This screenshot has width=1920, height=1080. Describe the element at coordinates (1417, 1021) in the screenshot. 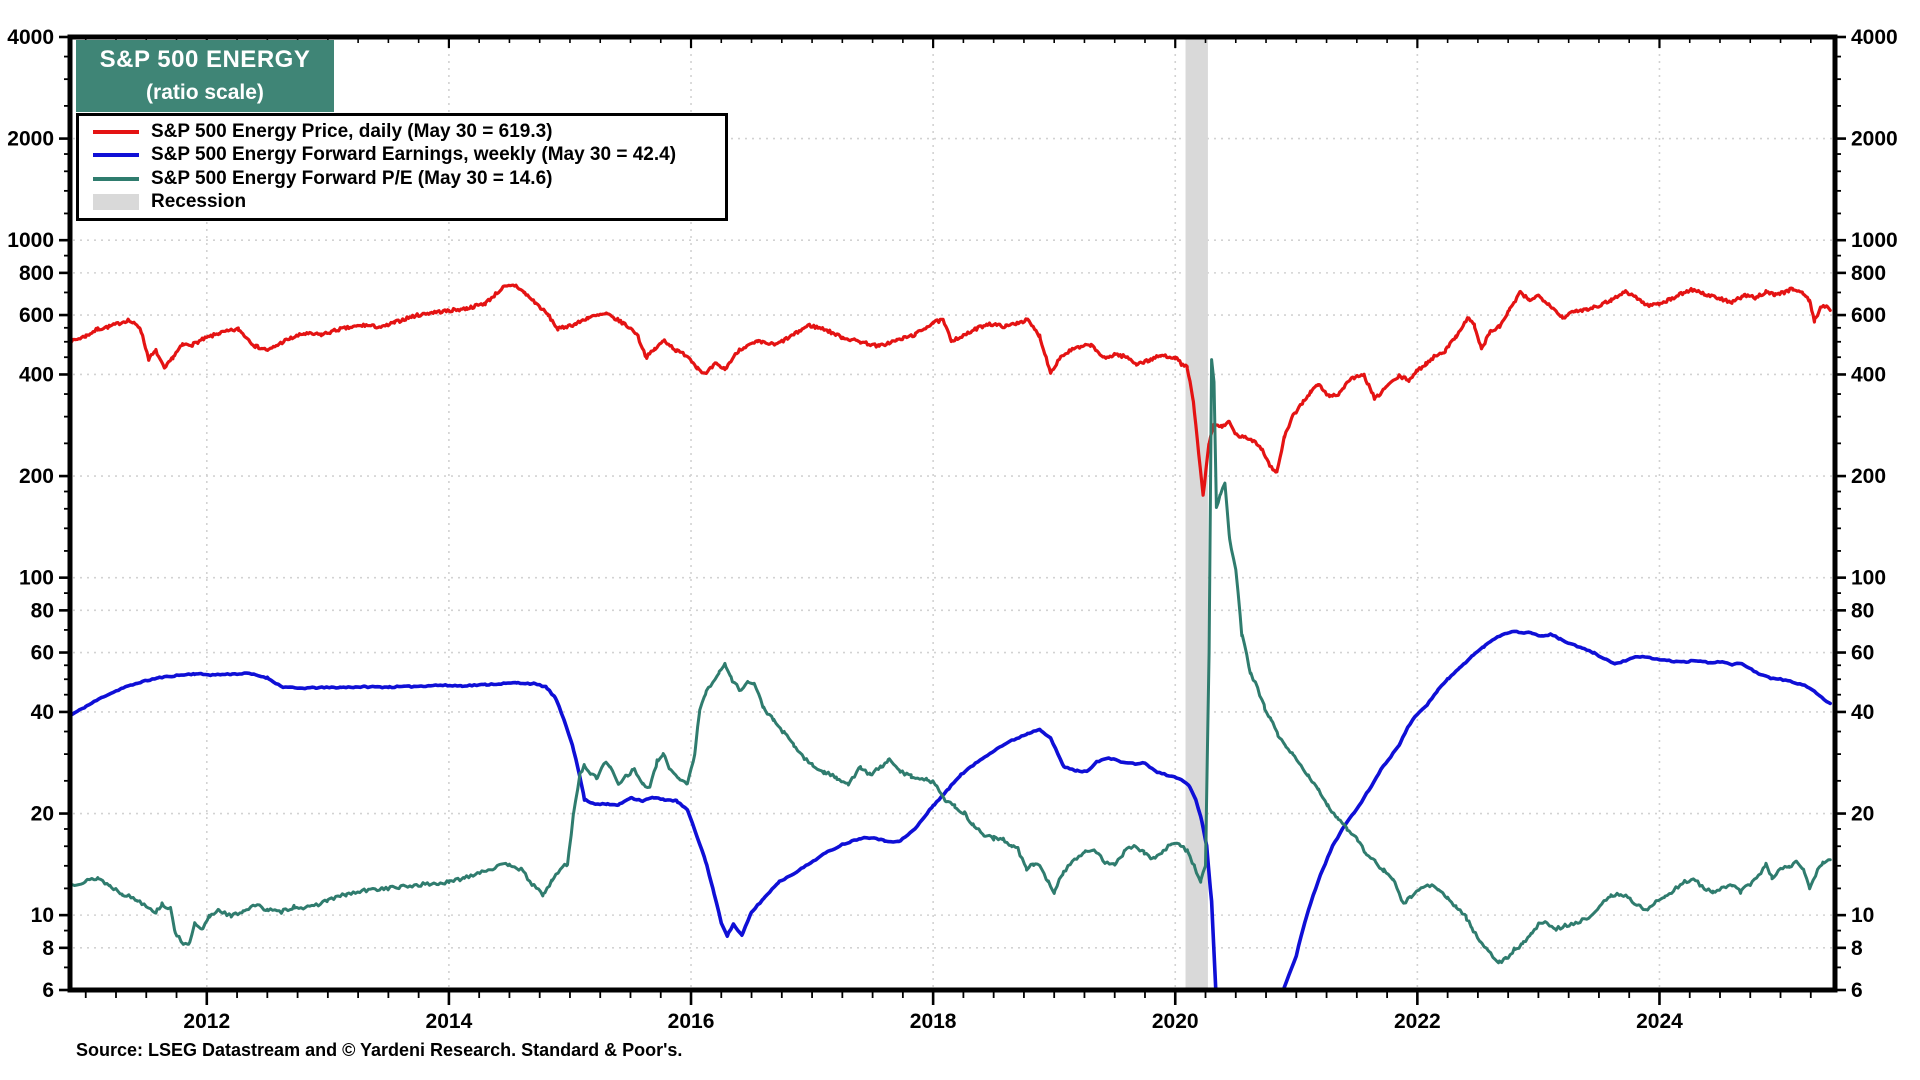

I see `x-axis-year-label: 2022` at that location.